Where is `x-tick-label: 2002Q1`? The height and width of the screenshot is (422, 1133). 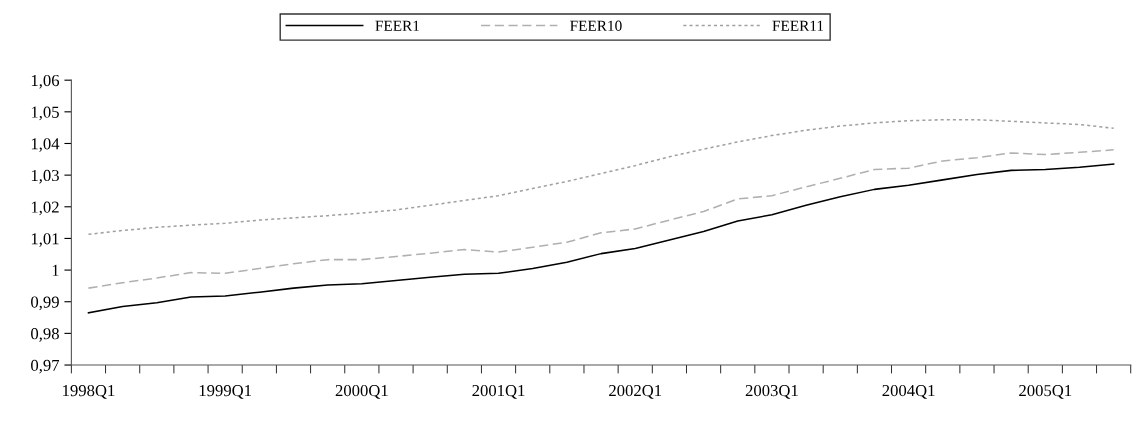
x-tick-label: 2002Q1 is located at coordinates (635, 391).